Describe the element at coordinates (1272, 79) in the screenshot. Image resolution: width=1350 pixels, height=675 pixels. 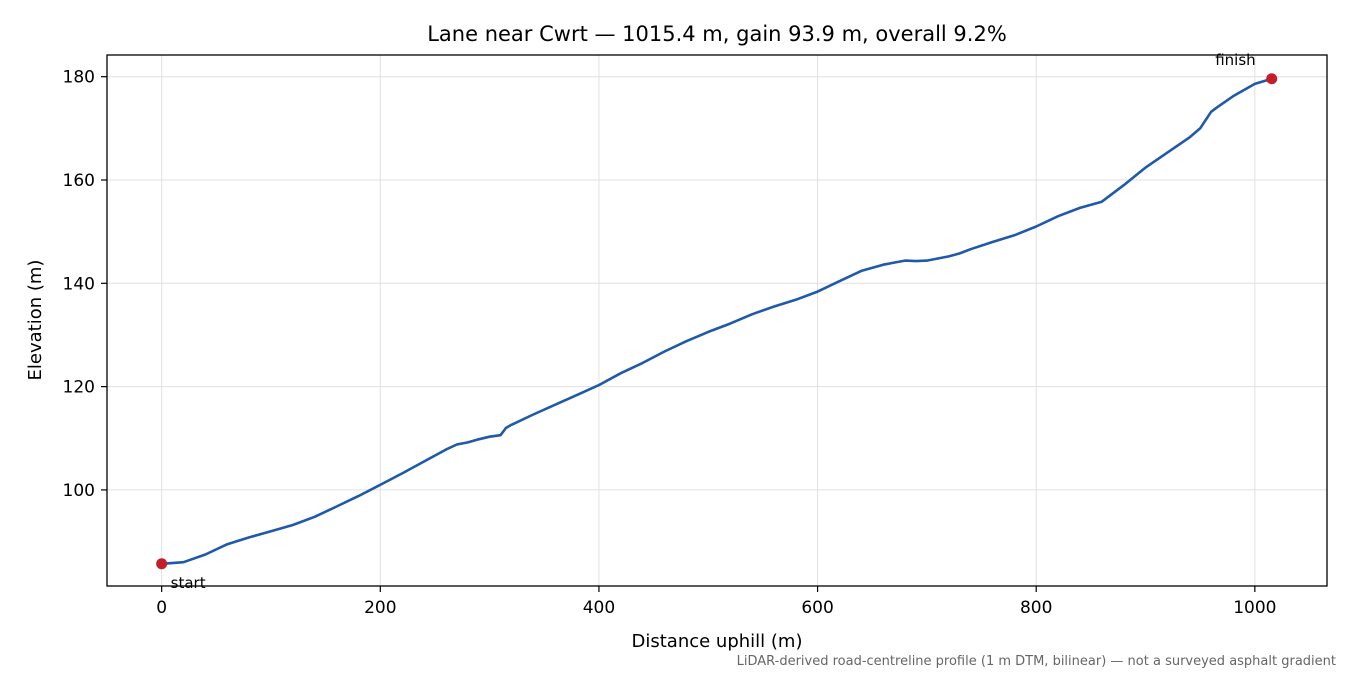
I see `finish-marker` at that location.